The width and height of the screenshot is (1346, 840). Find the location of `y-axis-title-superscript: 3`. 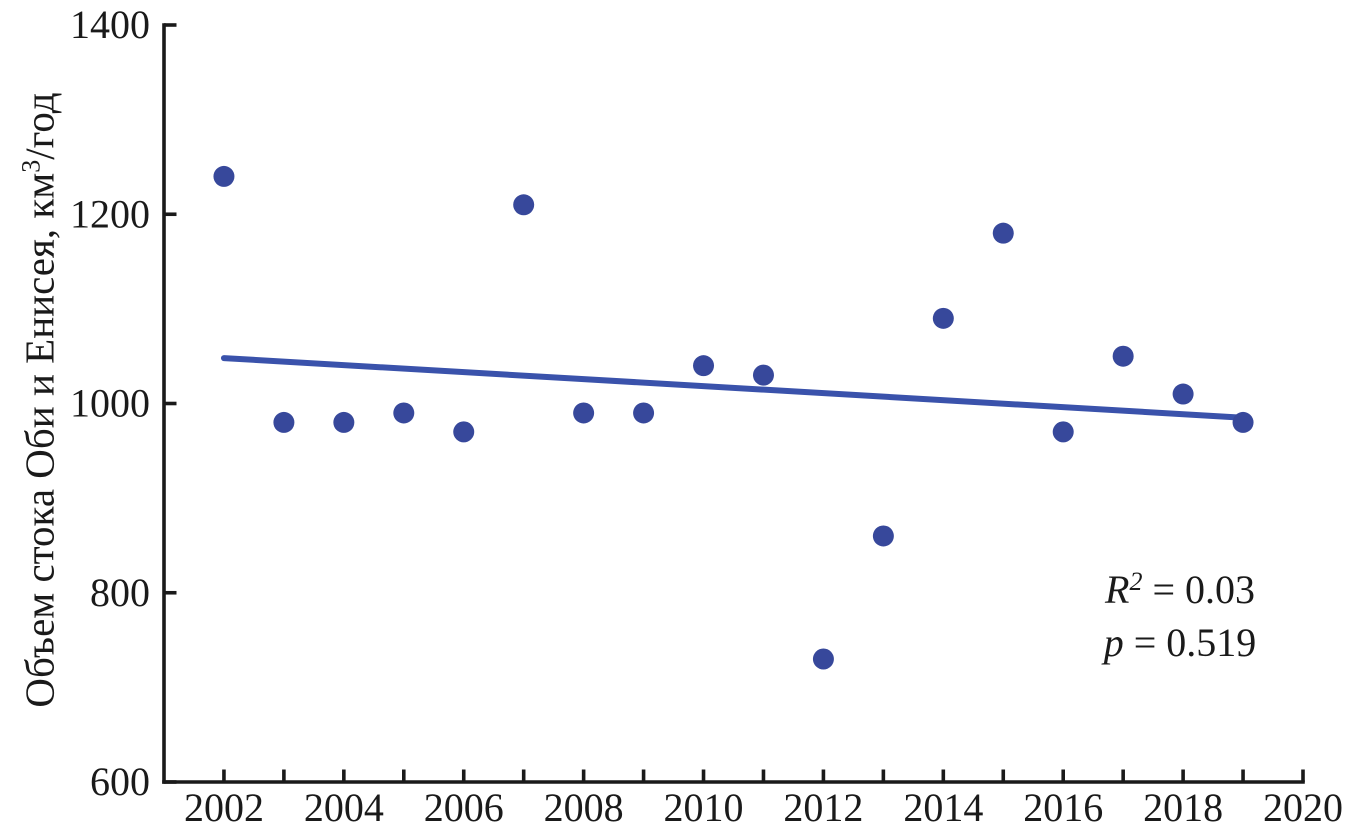

y-axis-title-superscript: 3 is located at coordinates (31, 166).